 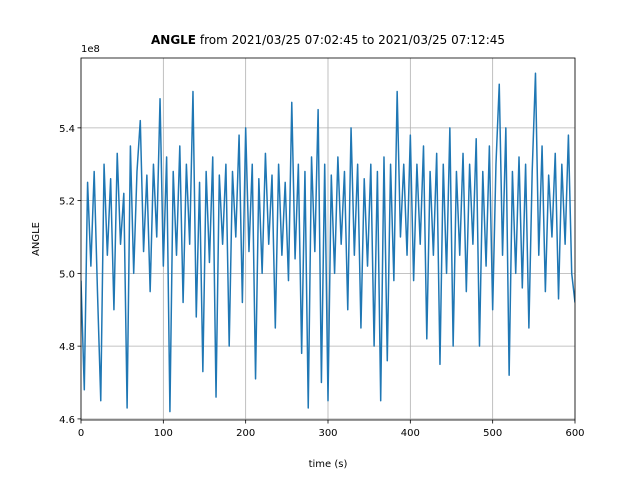 I want to click on x-tick-label: 400, so click(x=410, y=433).